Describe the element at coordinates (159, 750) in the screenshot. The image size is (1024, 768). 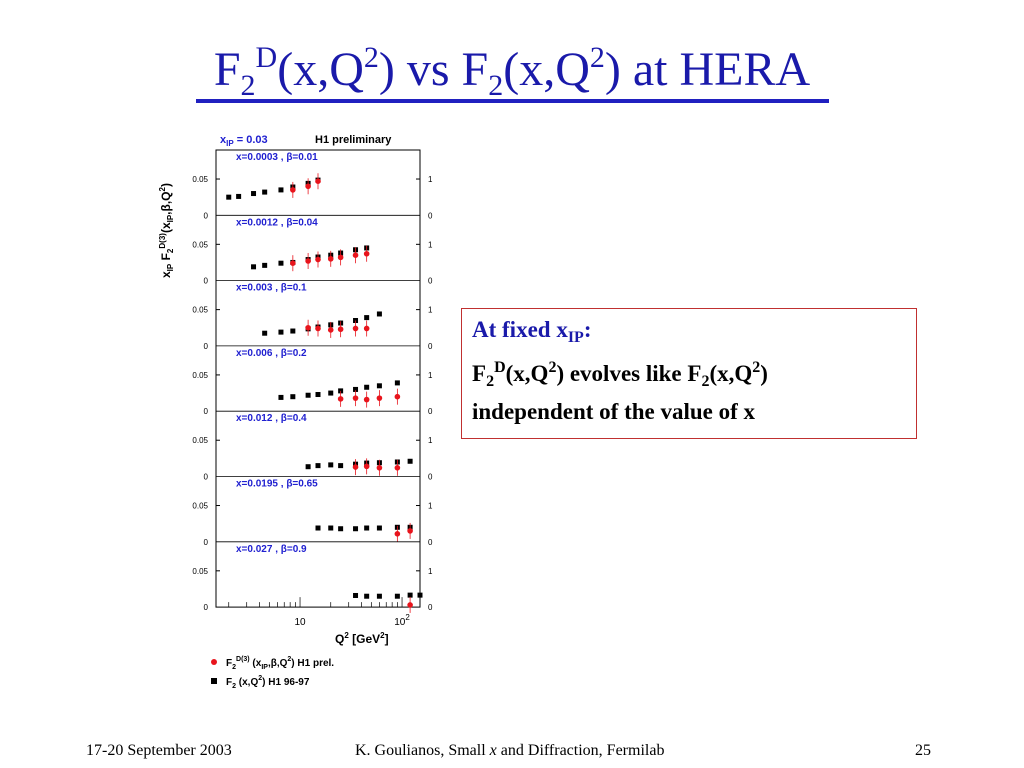
I see `footer-date: 17-20 September 2003` at that location.